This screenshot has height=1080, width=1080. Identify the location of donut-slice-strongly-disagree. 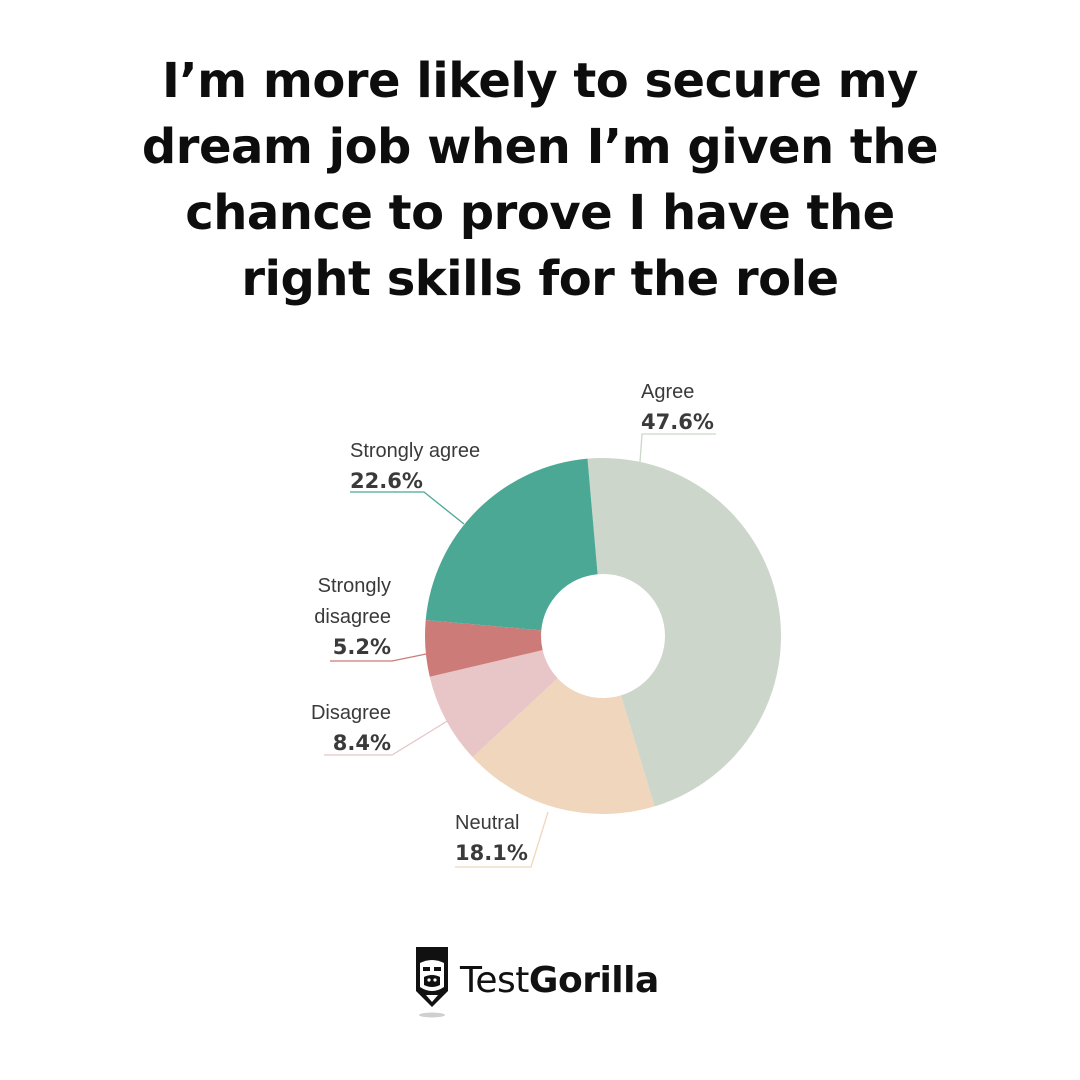
(483, 648).